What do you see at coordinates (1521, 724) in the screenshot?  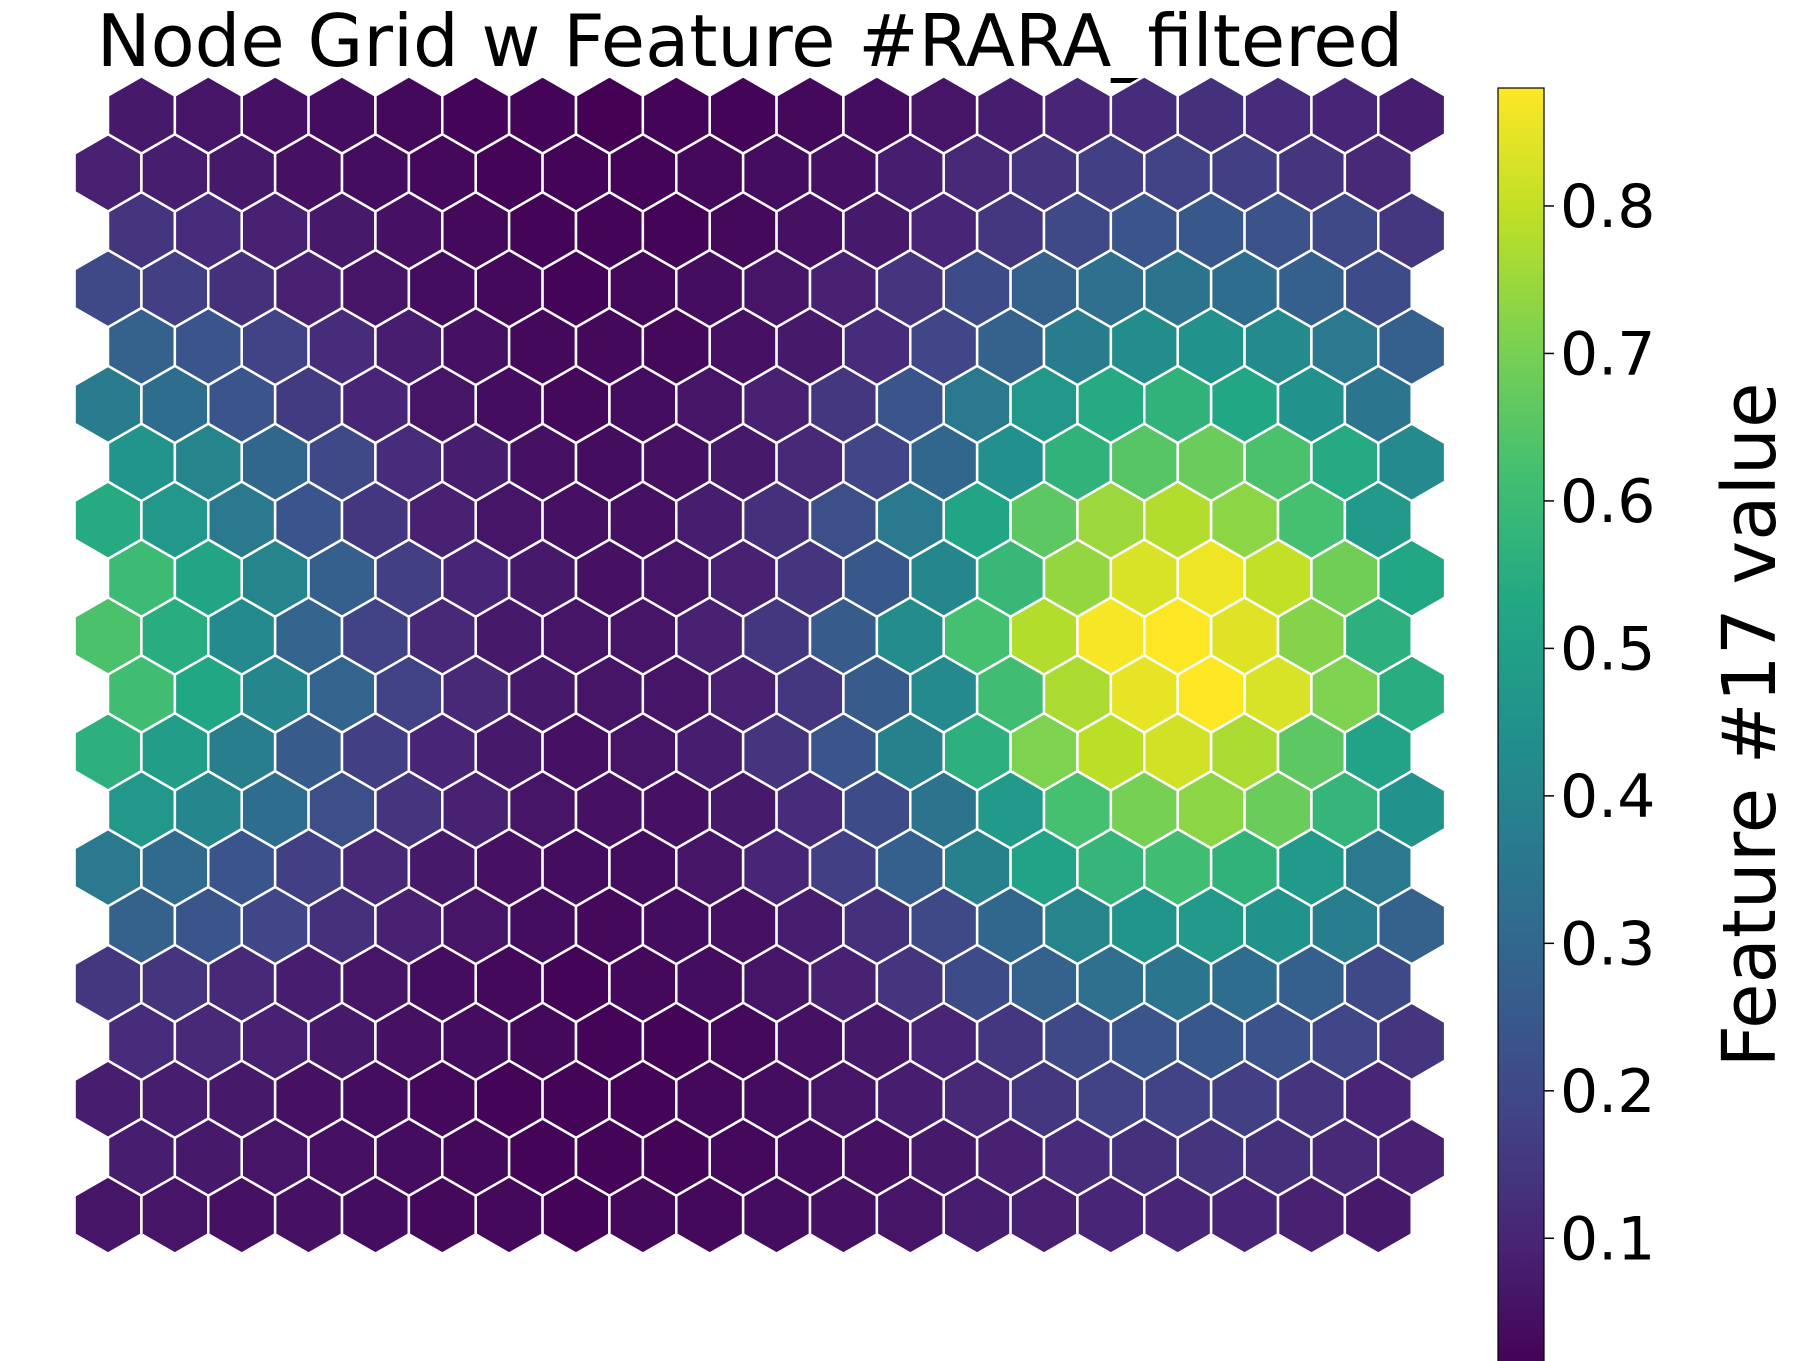 I see `colorbar-gradient` at bounding box center [1521, 724].